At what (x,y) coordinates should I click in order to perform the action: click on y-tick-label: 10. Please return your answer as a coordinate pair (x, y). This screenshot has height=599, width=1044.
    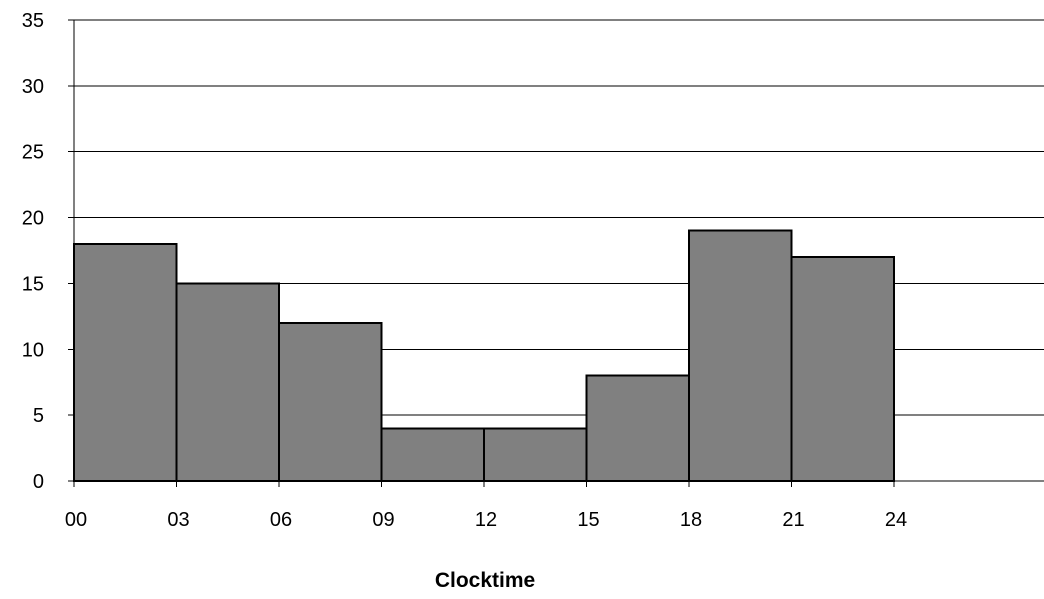
    Looking at the image, I should click on (33, 350).